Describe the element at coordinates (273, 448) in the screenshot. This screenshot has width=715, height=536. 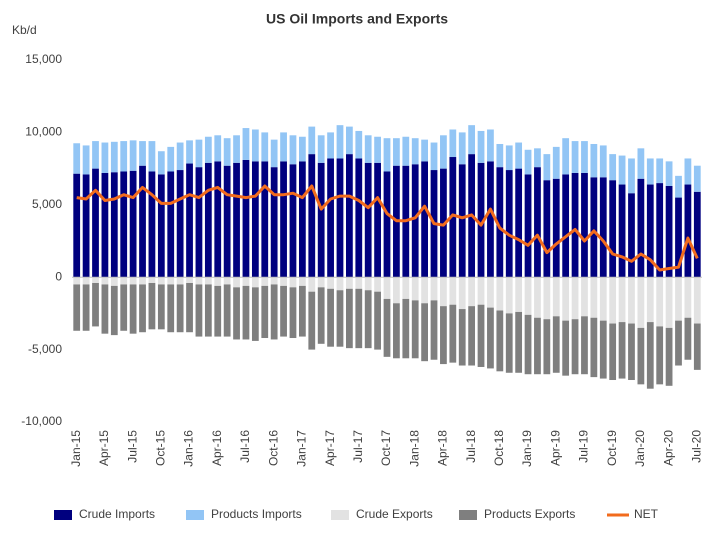
I see `x-tick-label: Oct-16` at that location.